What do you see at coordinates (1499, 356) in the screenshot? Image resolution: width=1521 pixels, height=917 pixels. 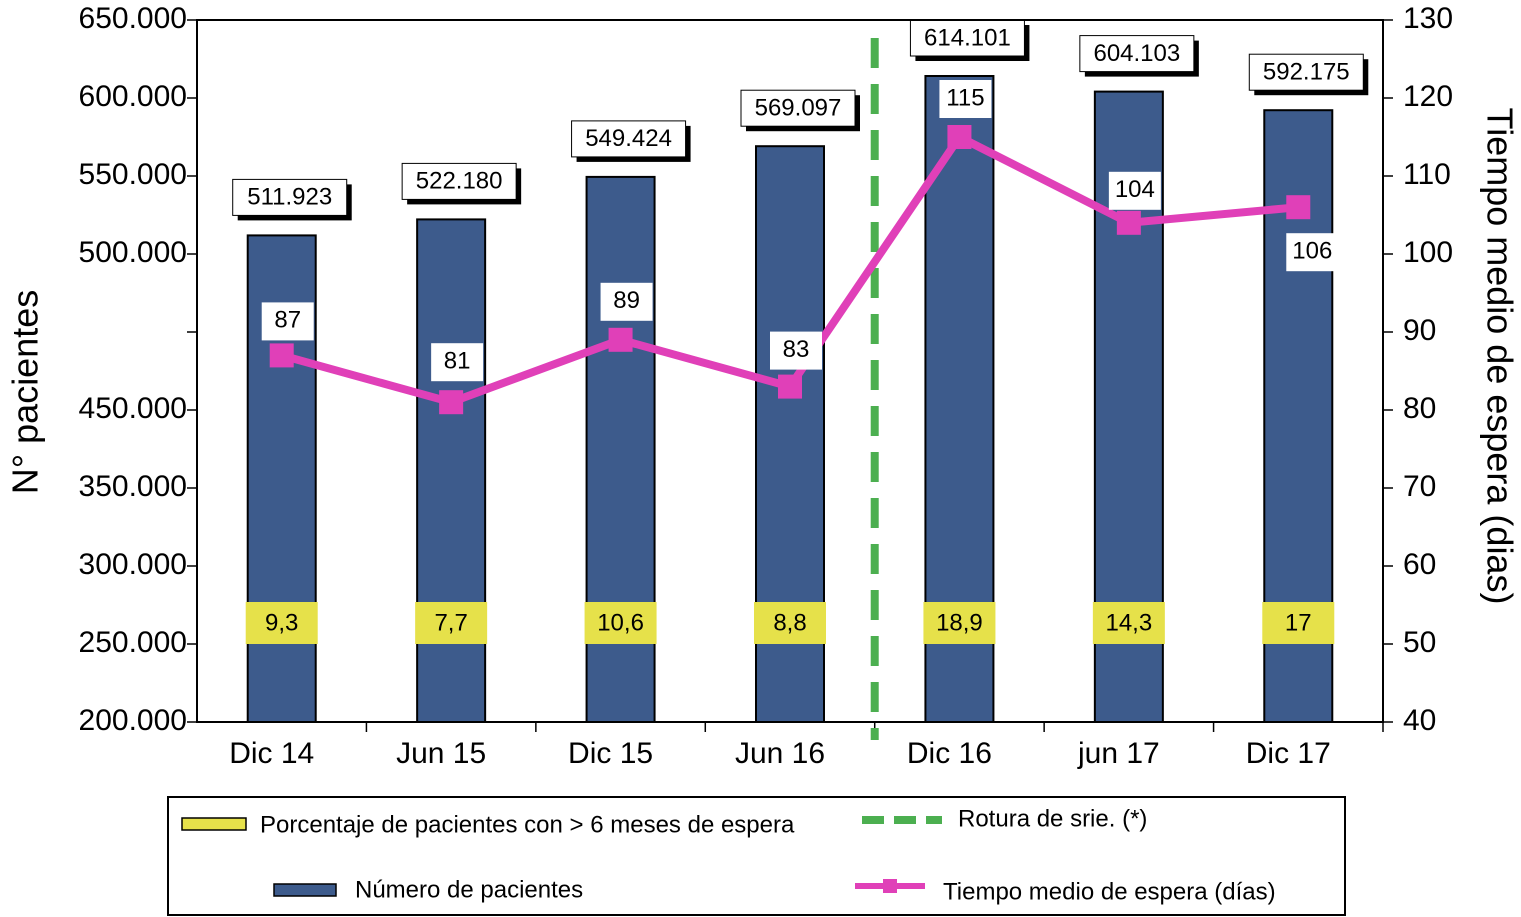 I see `y2-axis-title: Tiempo medio de espera (dias)` at bounding box center [1499, 356].